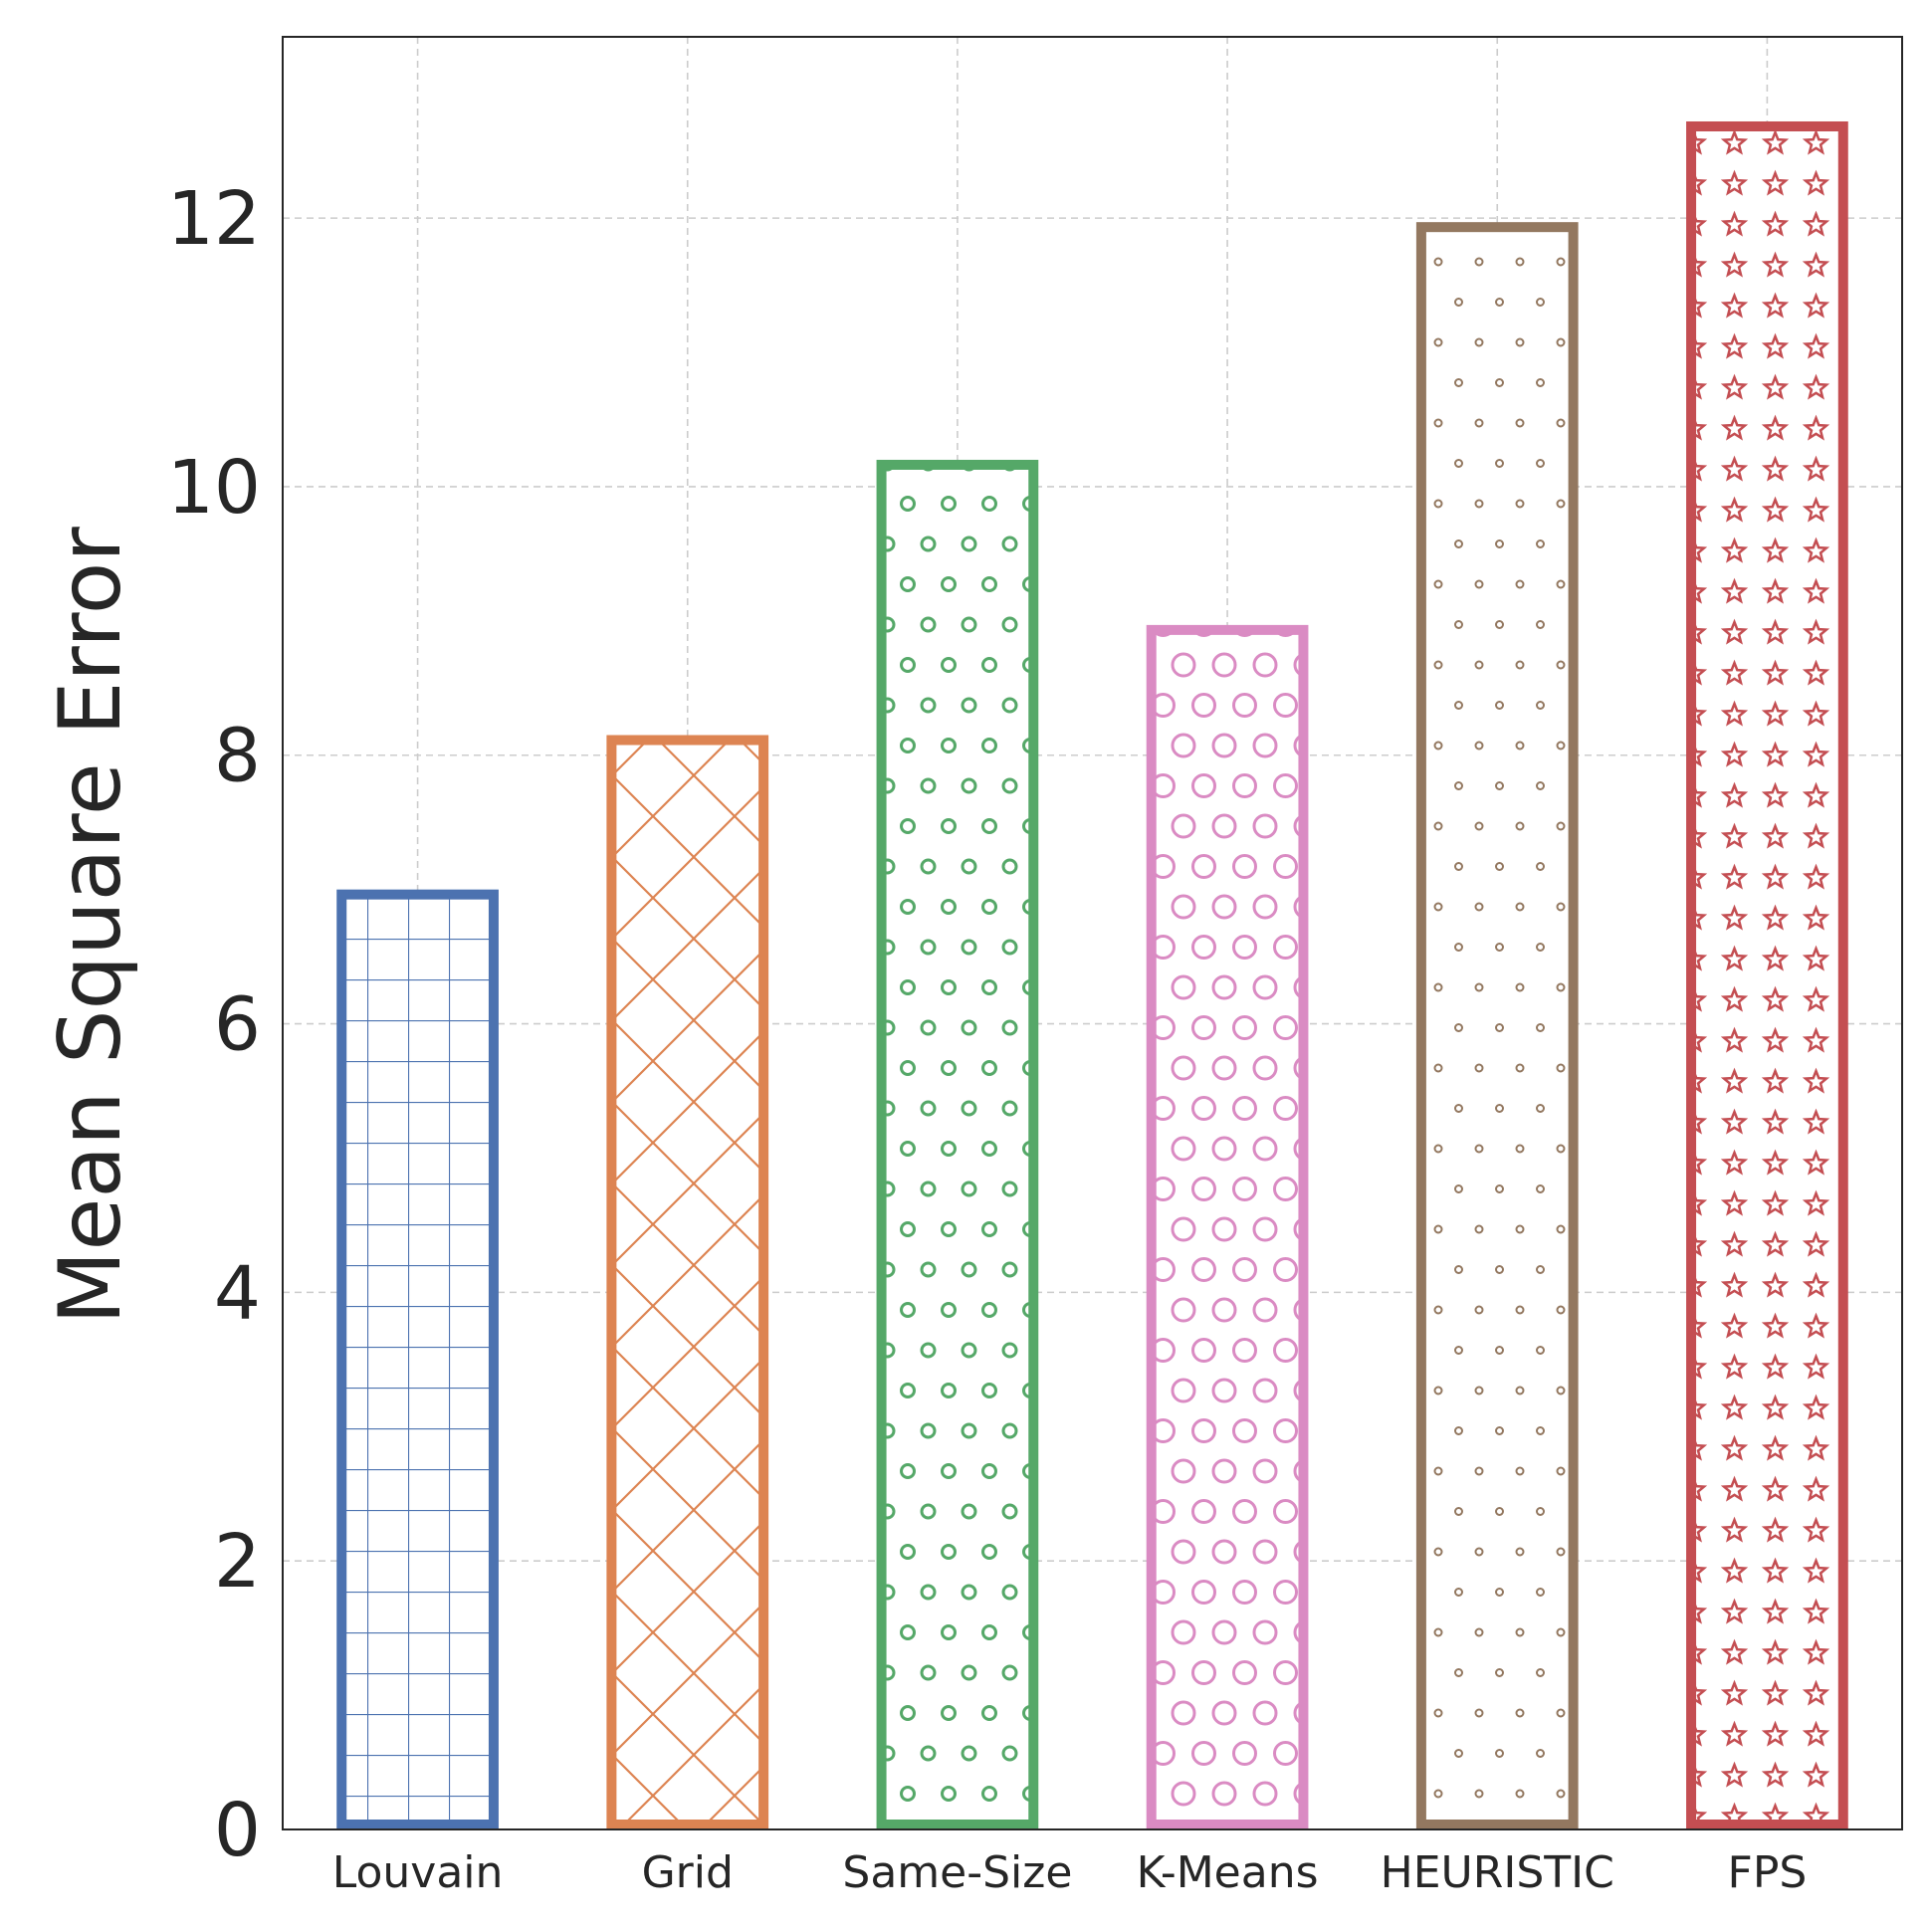 The width and height of the screenshot is (1928, 1932). I want to click on y-tick-label: 8, so click(237, 756).